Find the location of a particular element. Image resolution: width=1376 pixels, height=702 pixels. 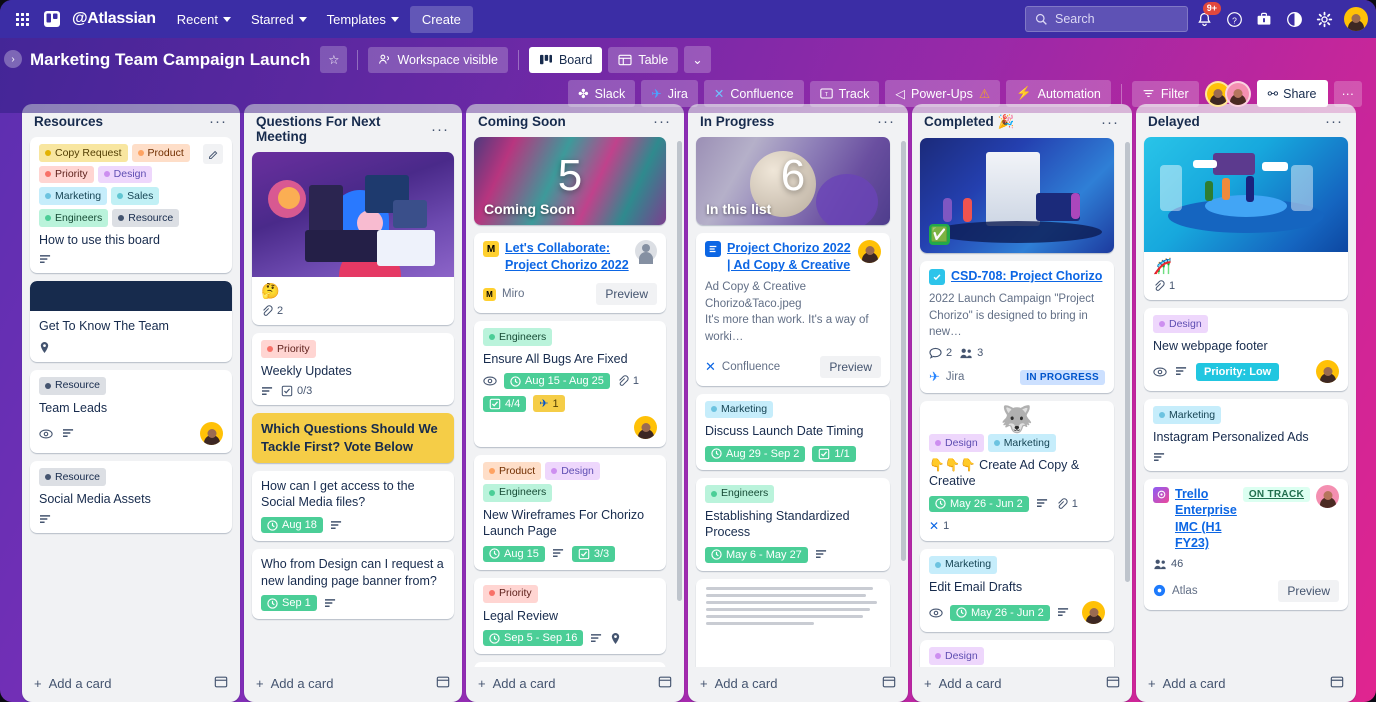

notifications-bell-icon: 9+ is located at coordinates (1205, 17).